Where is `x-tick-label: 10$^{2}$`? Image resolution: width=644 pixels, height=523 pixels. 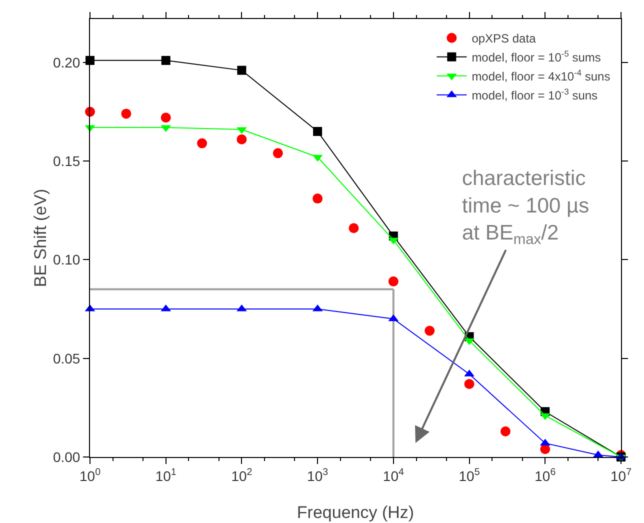 x-tick-label: 10$^{2}$ is located at coordinates (241, 475).